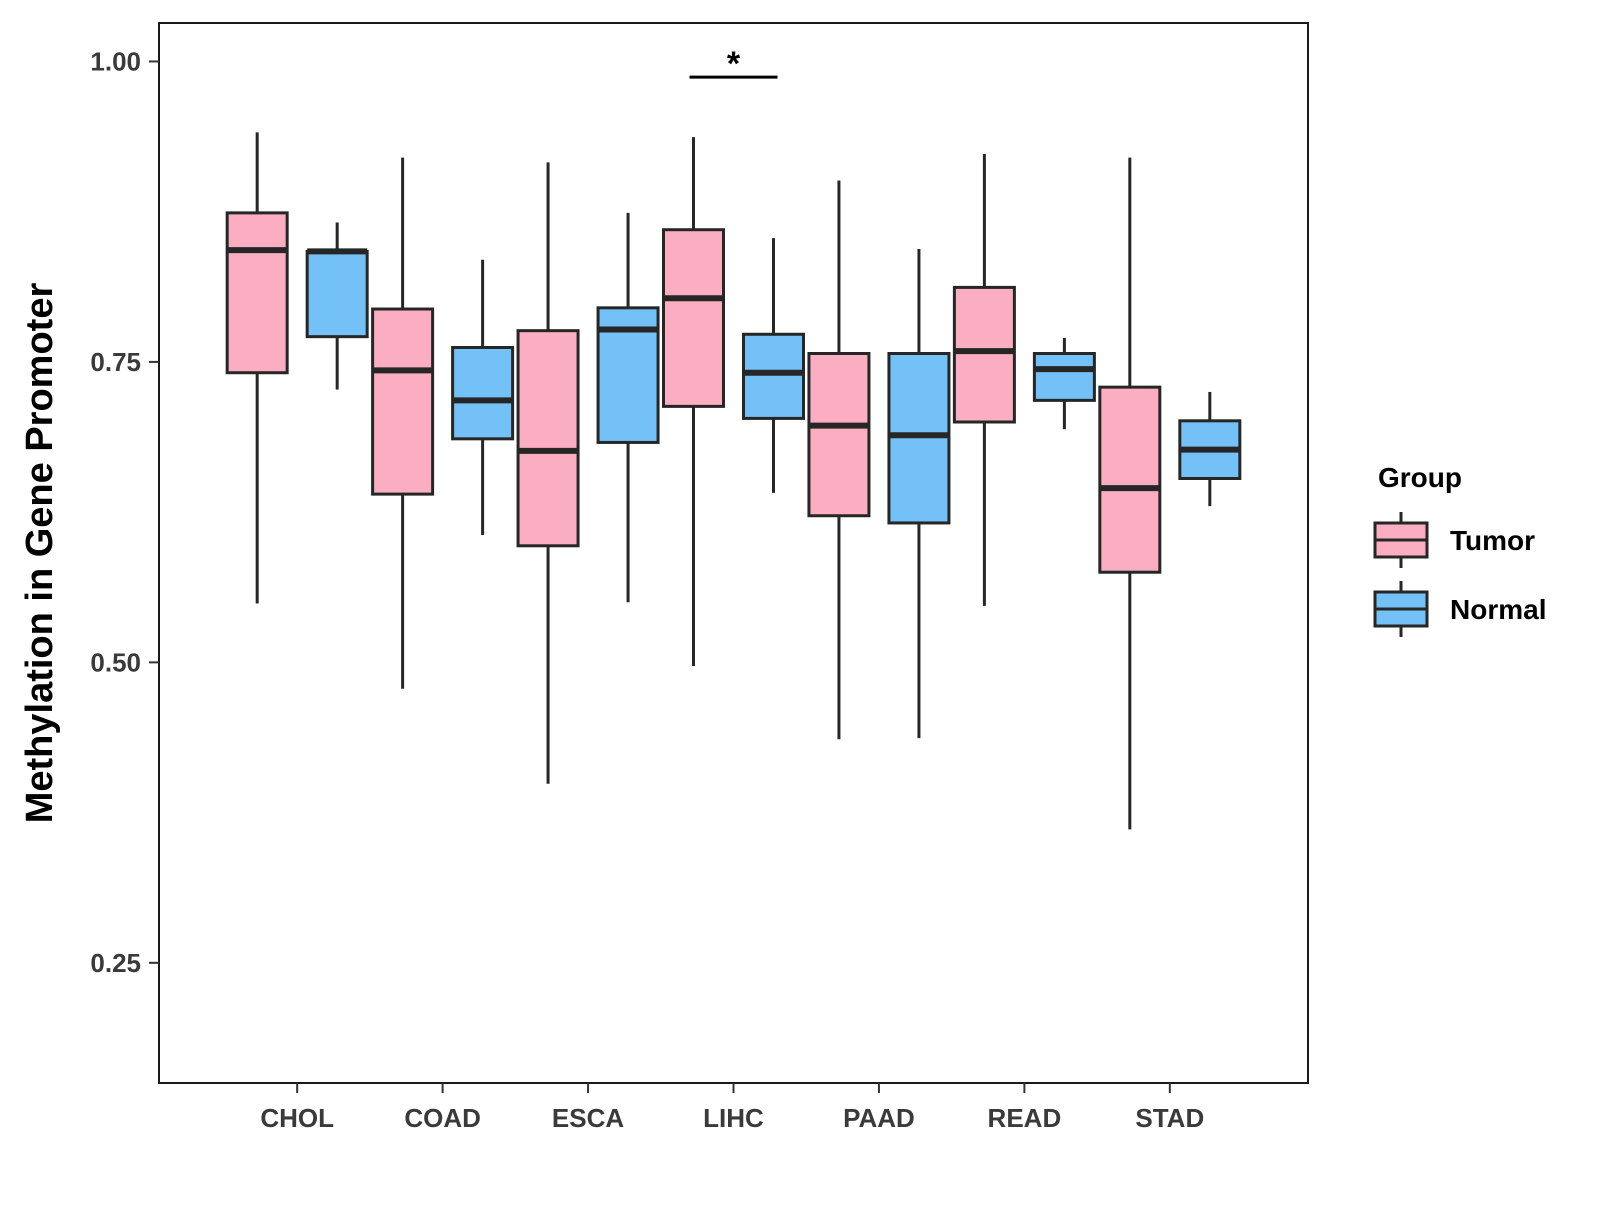 The height and width of the screenshot is (1205, 1600). What do you see at coordinates (124, 512) in the screenshot?
I see `y-axis: 0.25 0.50 0.75 1.00` at bounding box center [124, 512].